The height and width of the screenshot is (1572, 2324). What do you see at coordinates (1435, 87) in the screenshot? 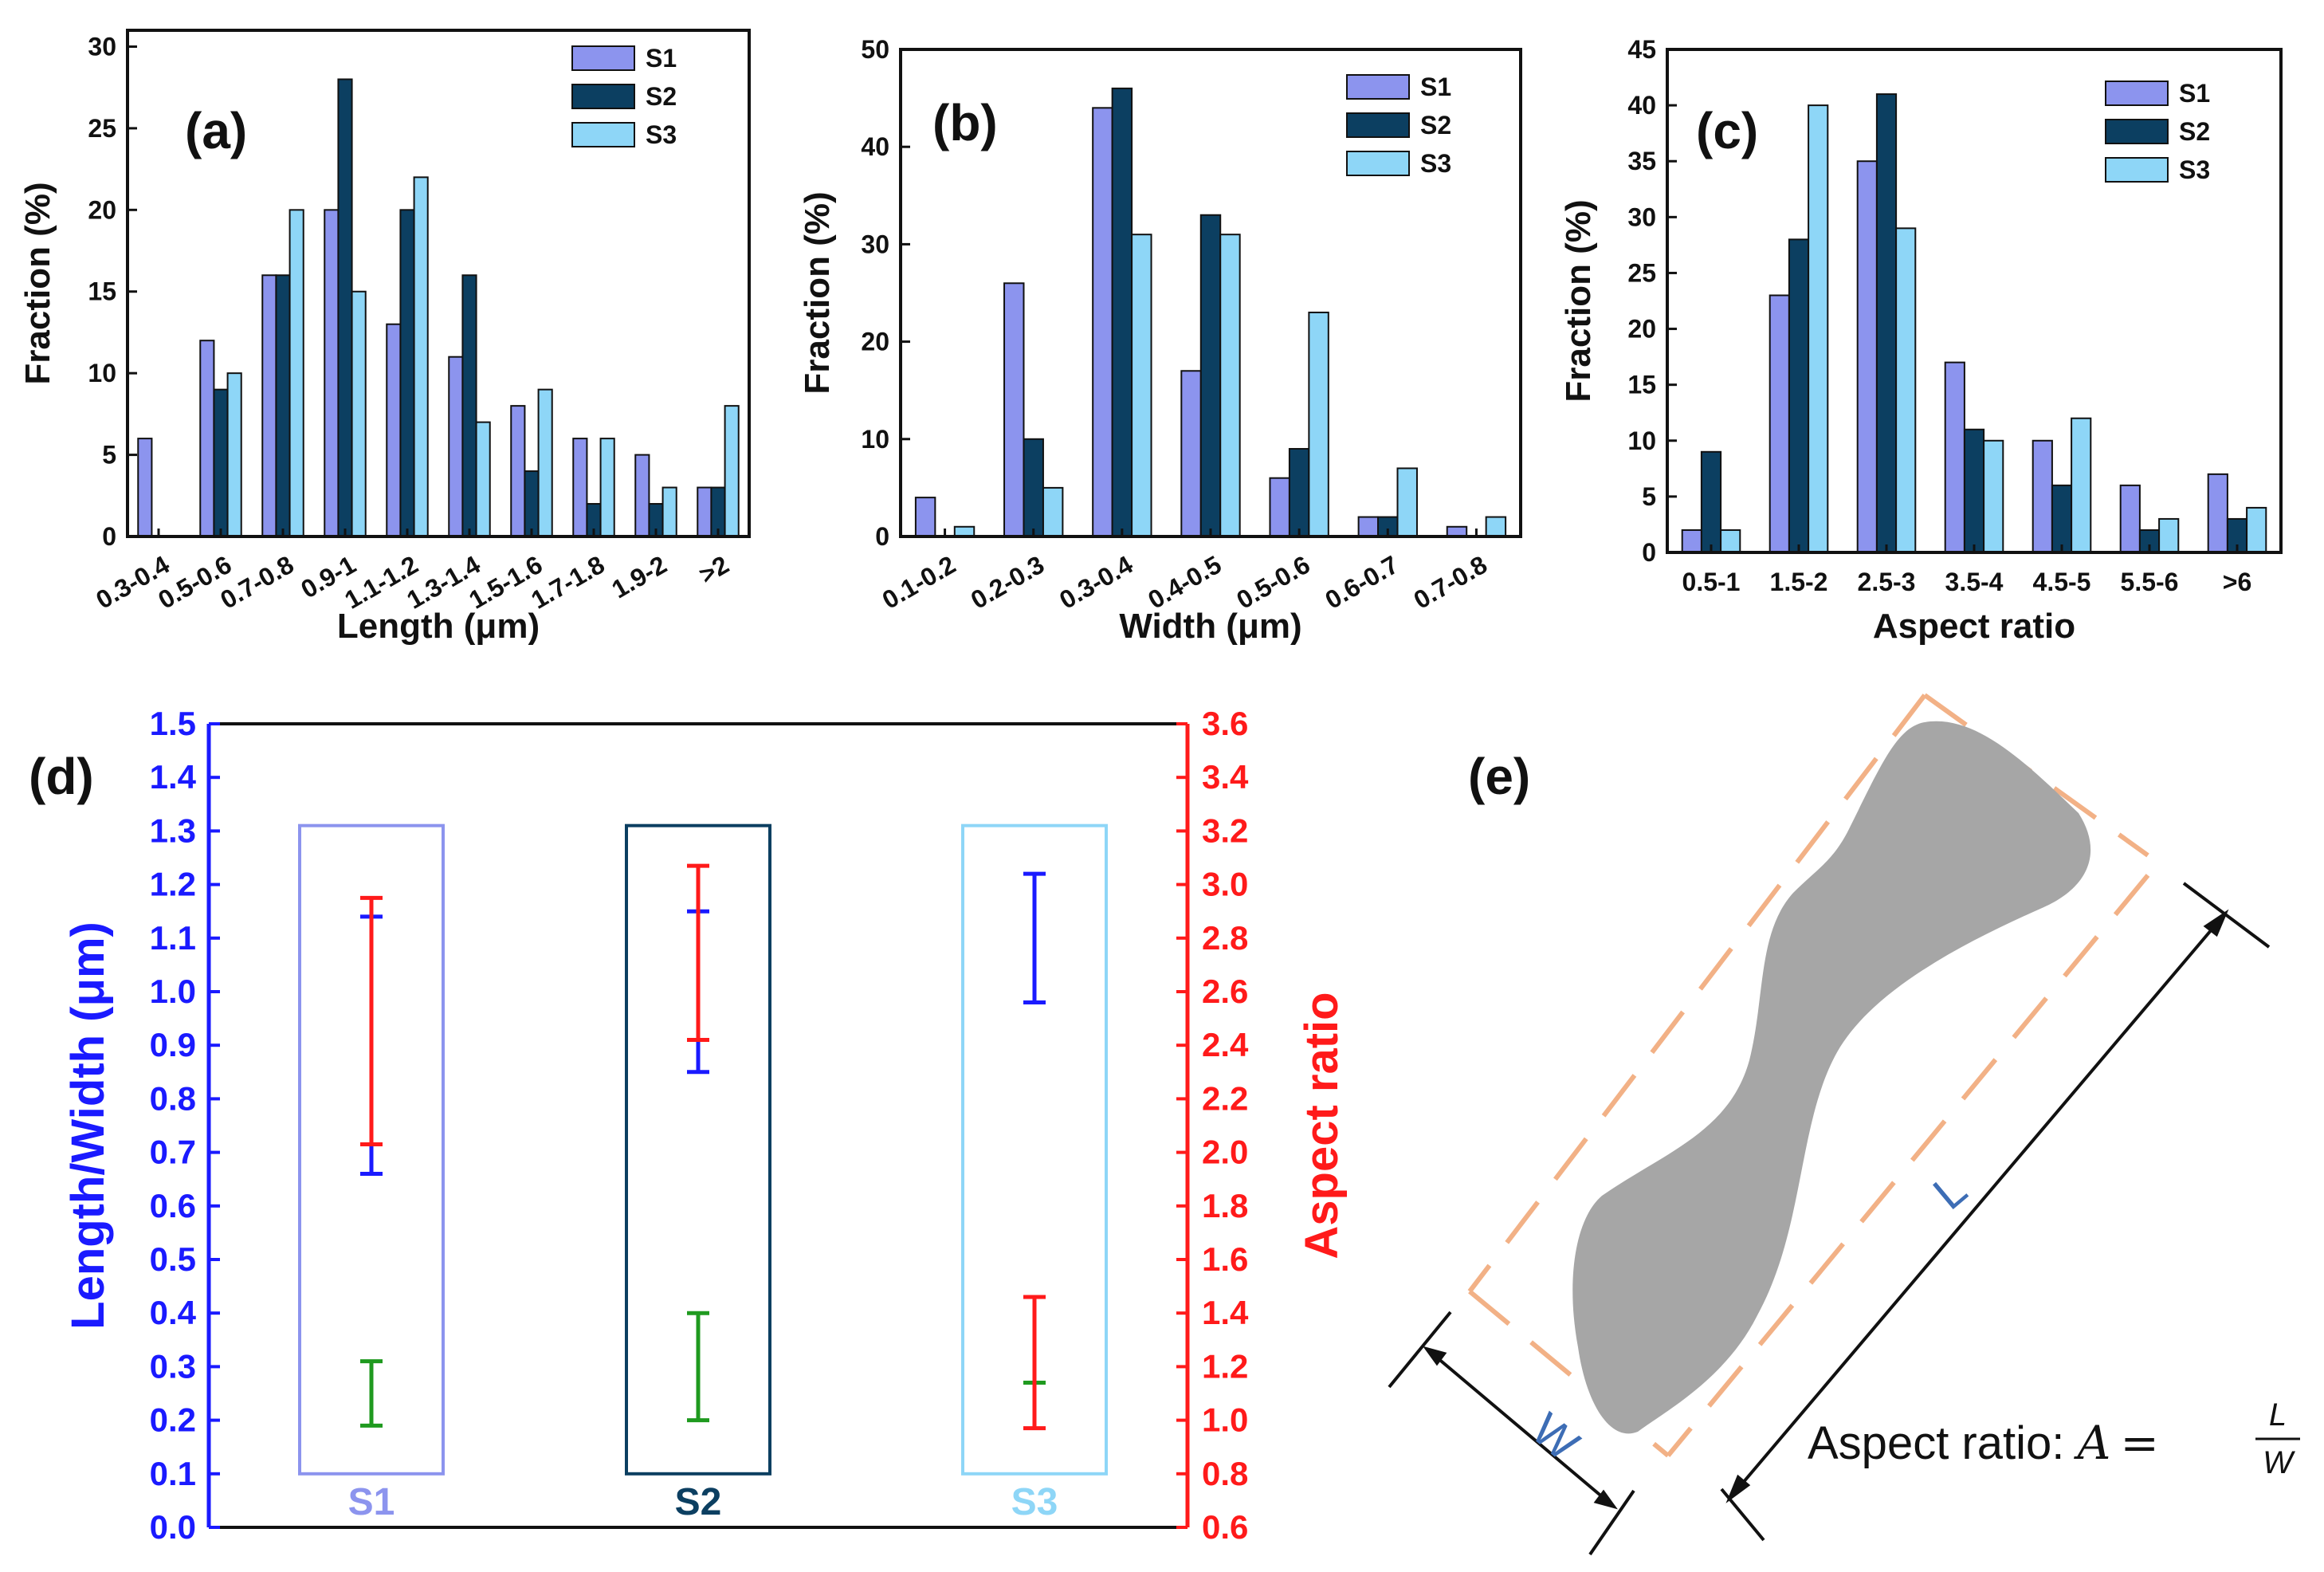
I see `legend-label-s1: S1` at bounding box center [1435, 87].